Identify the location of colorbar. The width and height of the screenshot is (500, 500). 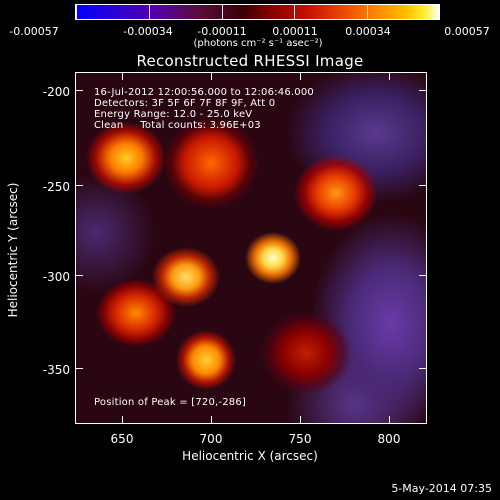
(257, 12).